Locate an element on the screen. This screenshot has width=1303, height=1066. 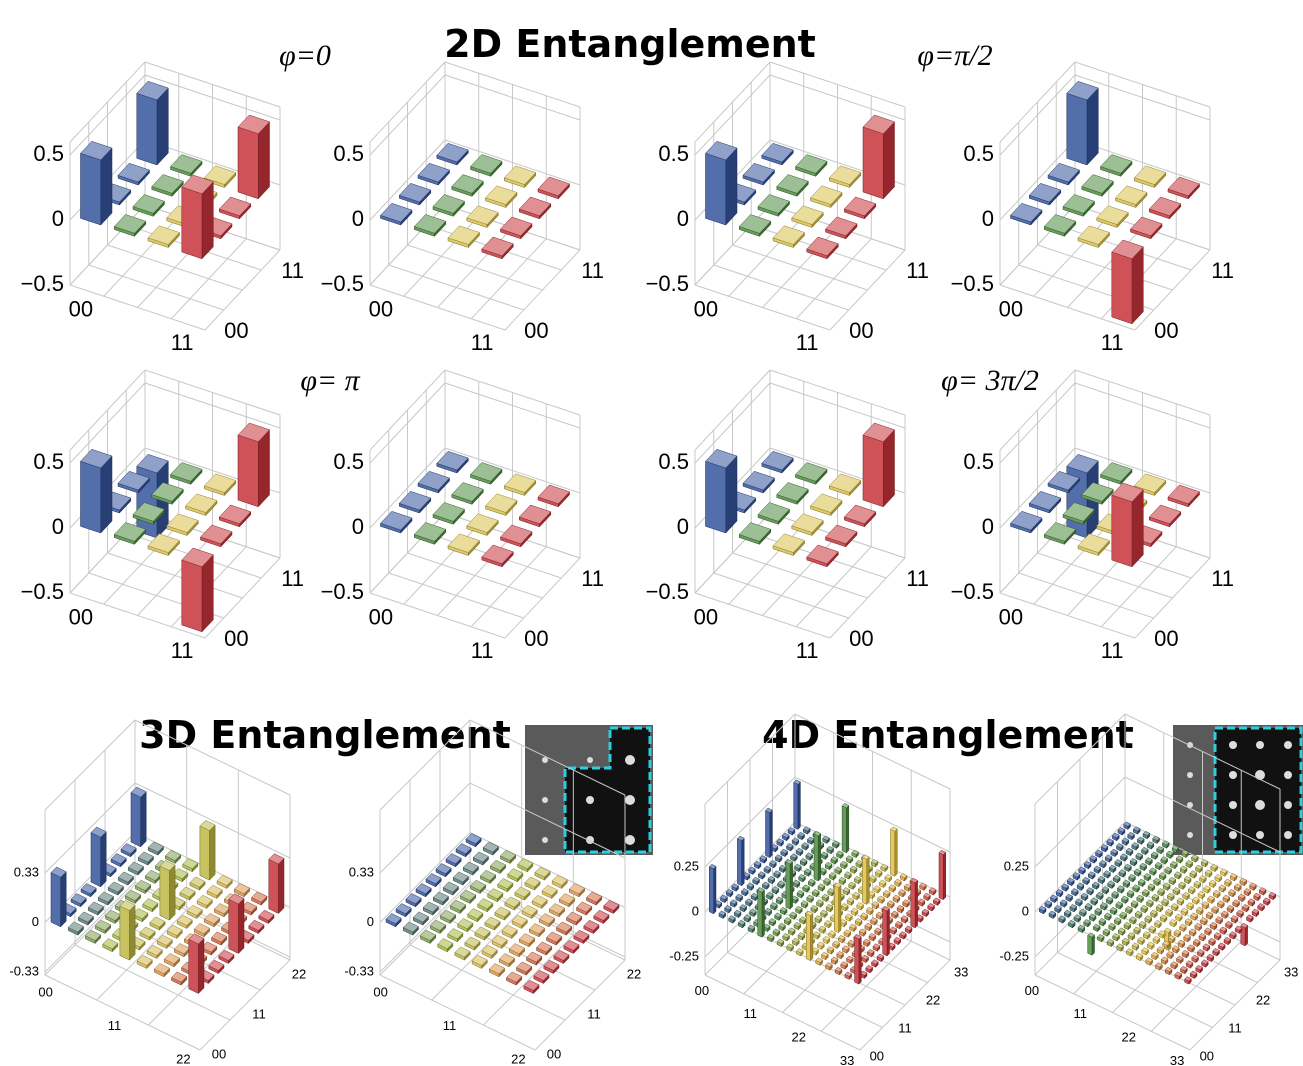
column-label: 00 is located at coordinates (536, 330).